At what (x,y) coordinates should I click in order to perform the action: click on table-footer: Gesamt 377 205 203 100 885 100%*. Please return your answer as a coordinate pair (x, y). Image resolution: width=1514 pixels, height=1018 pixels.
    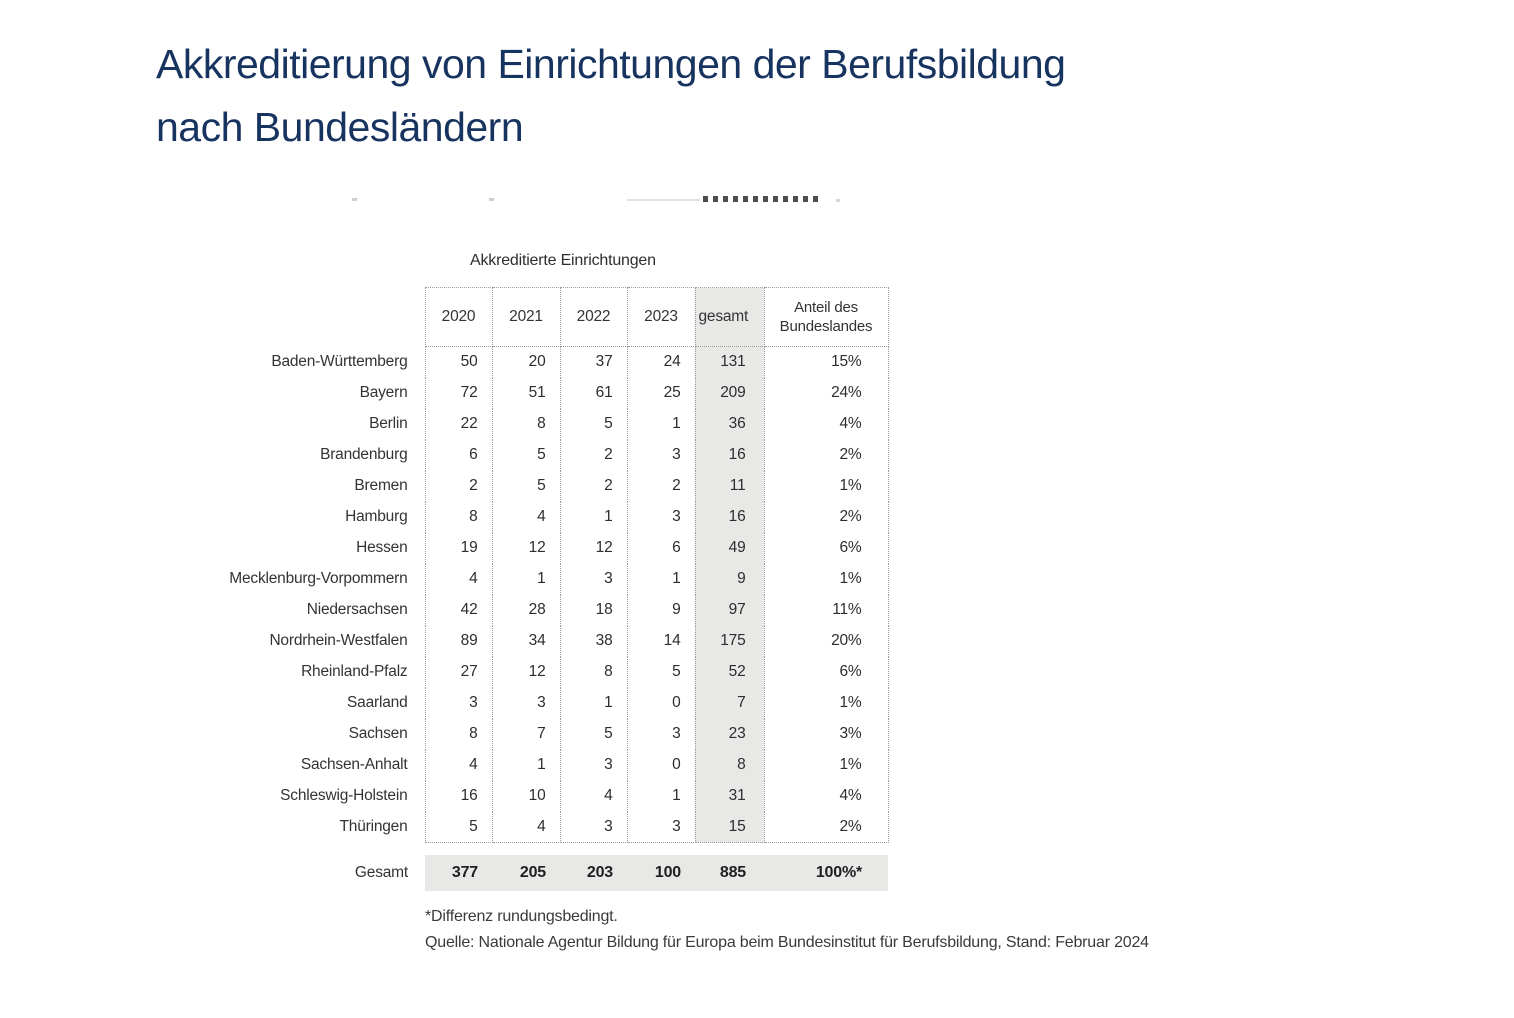
    Looking at the image, I should click on (541, 867).